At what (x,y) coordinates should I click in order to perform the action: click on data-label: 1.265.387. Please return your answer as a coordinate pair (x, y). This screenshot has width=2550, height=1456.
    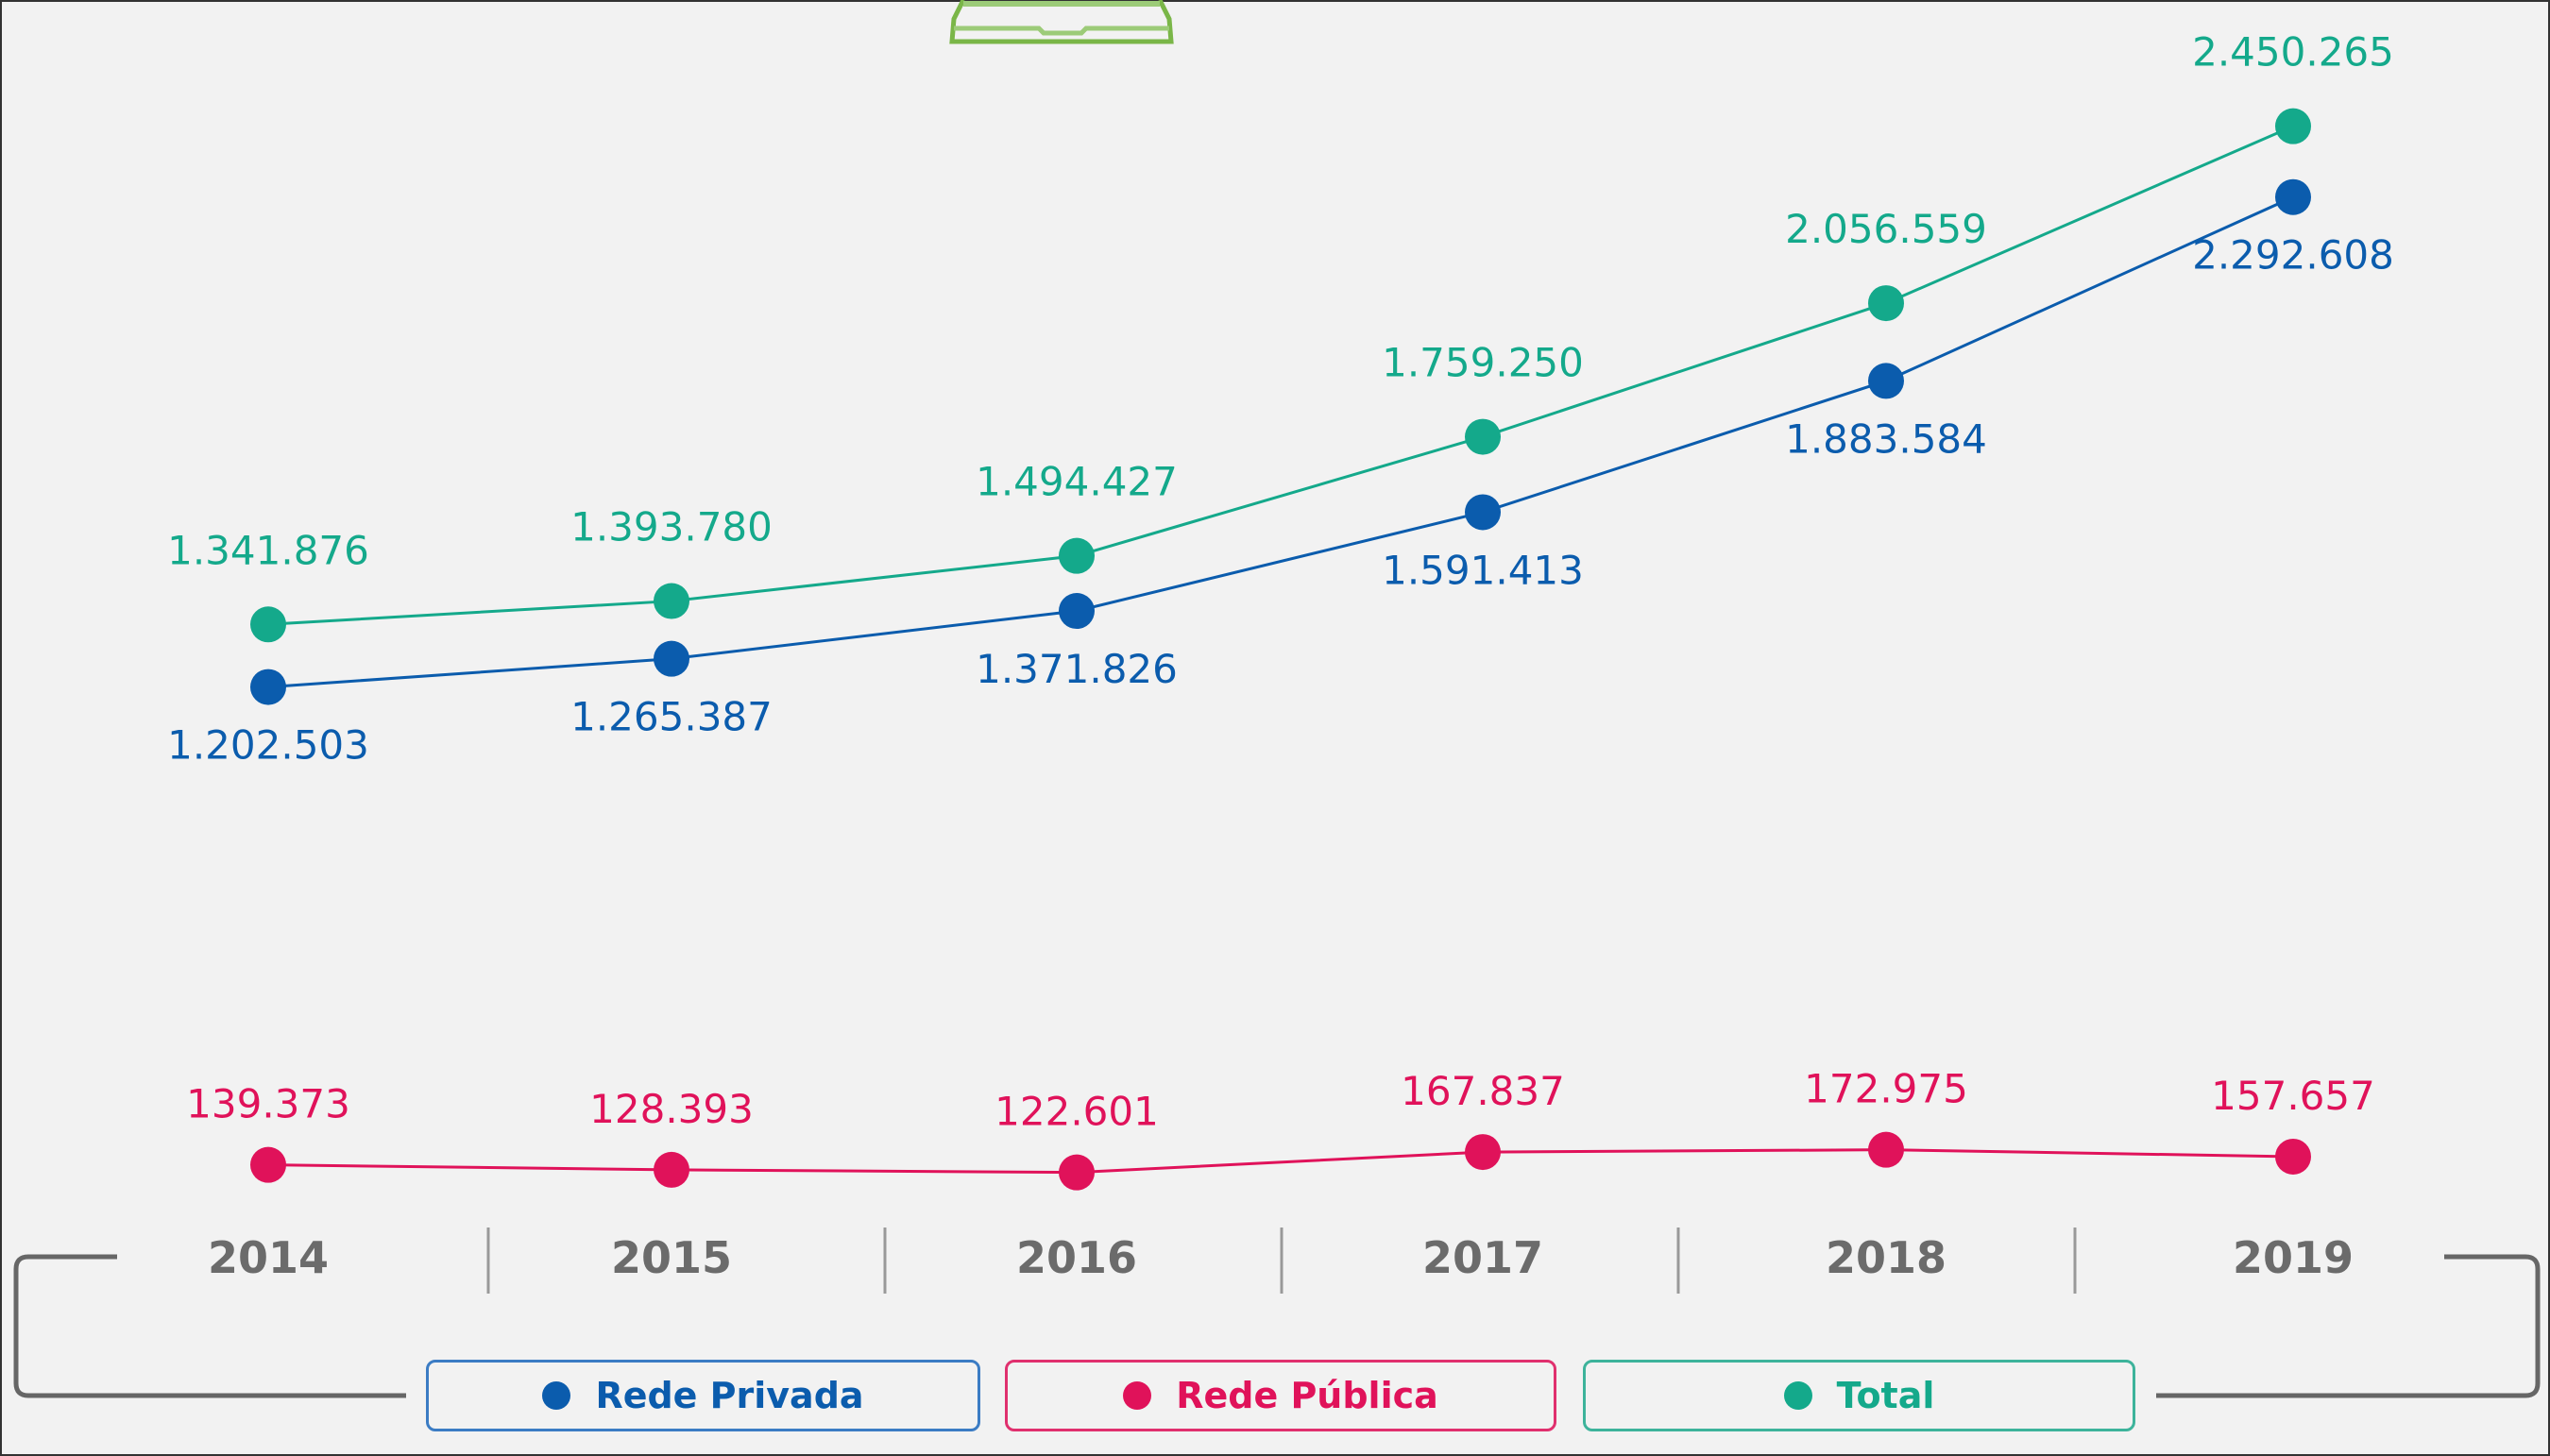
    Looking at the image, I should click on (671, 717).